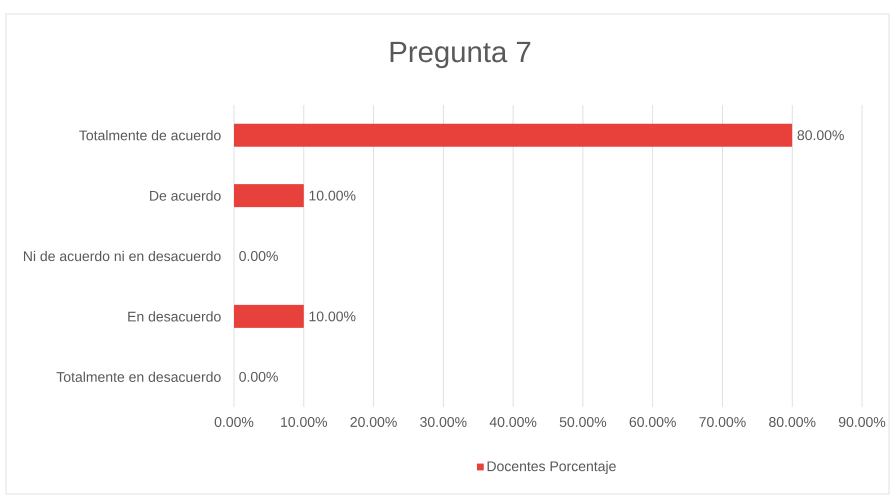  I want to click on x-tick-label: 90.00%, so click(862, 422).